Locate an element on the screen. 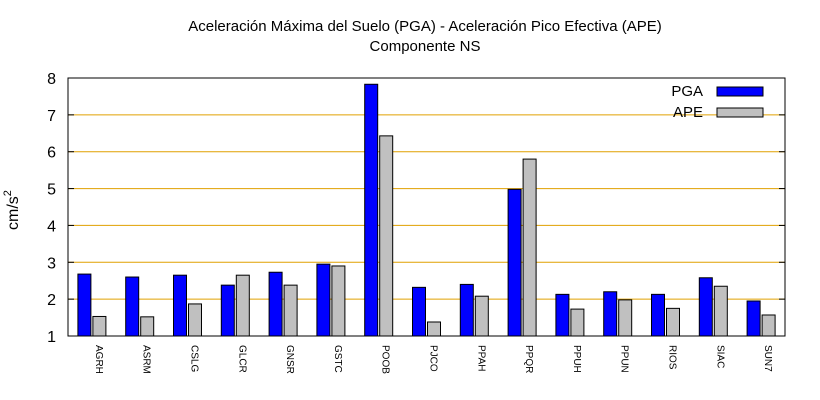 This screenshot has height=400, width=820. y-tick-label: 5 is located at coordinates (51, 190).